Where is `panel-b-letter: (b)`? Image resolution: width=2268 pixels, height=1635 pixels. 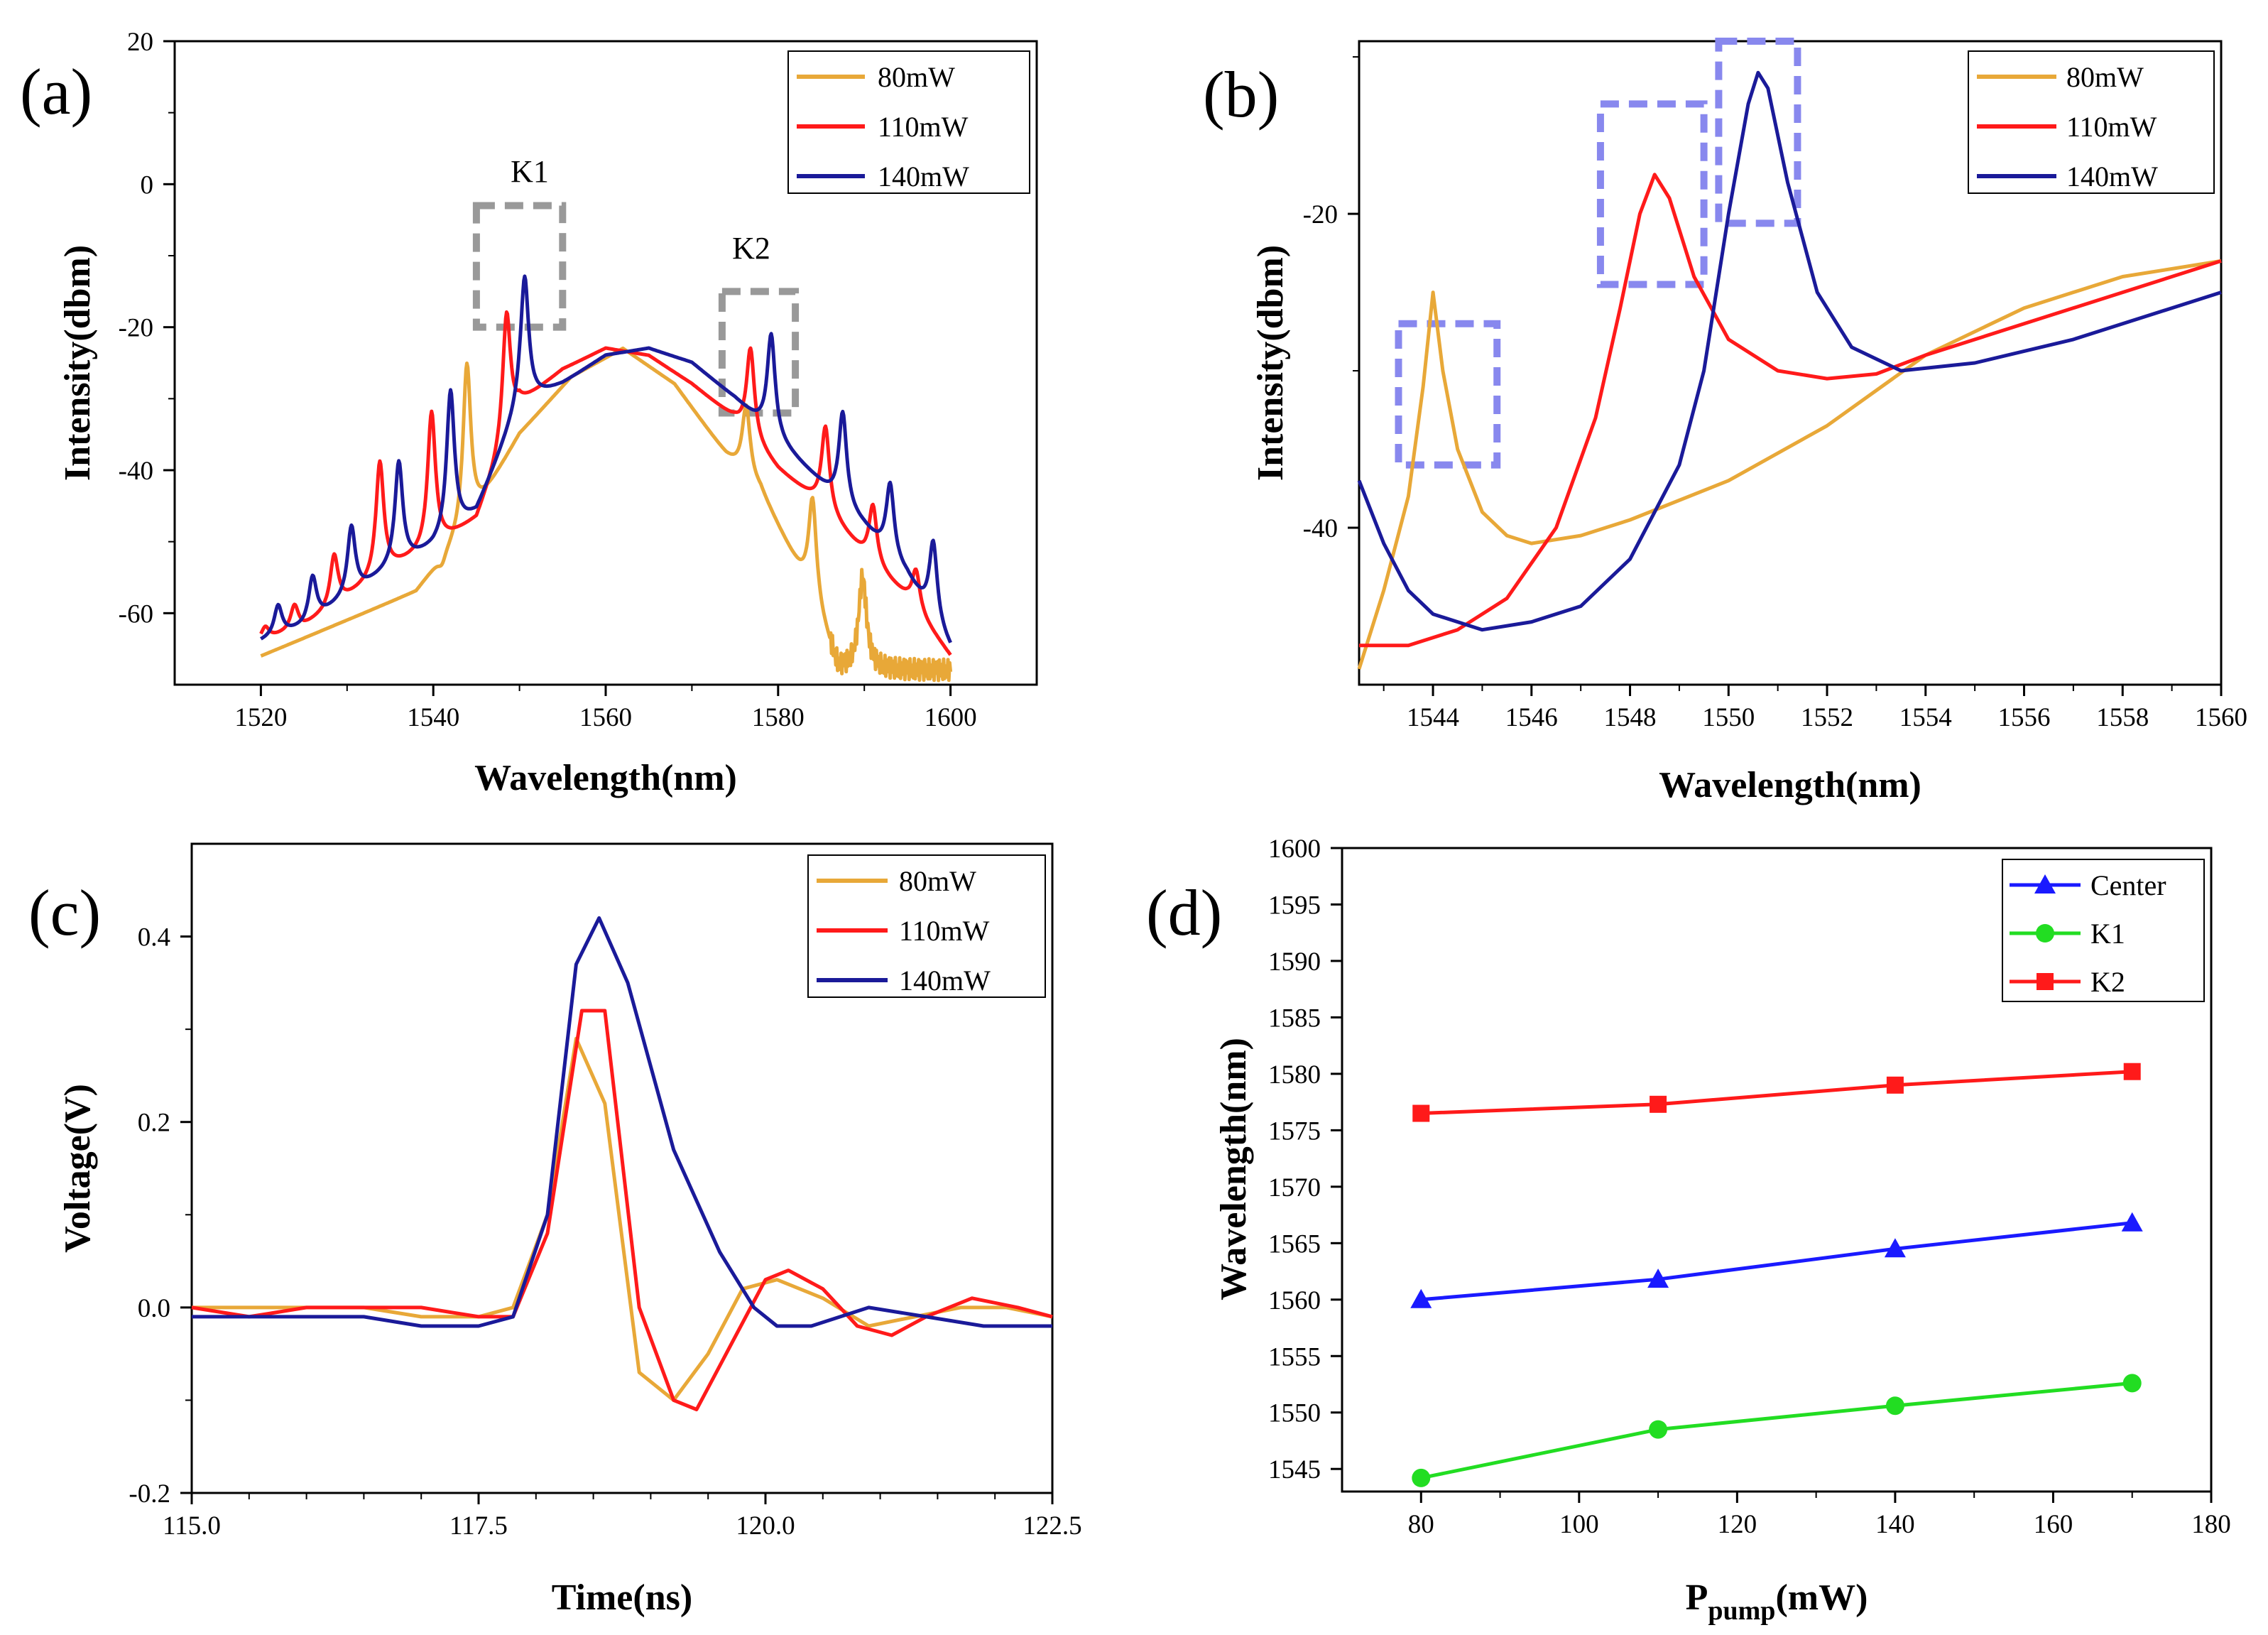 panel-b-letter: (b) is located at coordinates (1241, 94).